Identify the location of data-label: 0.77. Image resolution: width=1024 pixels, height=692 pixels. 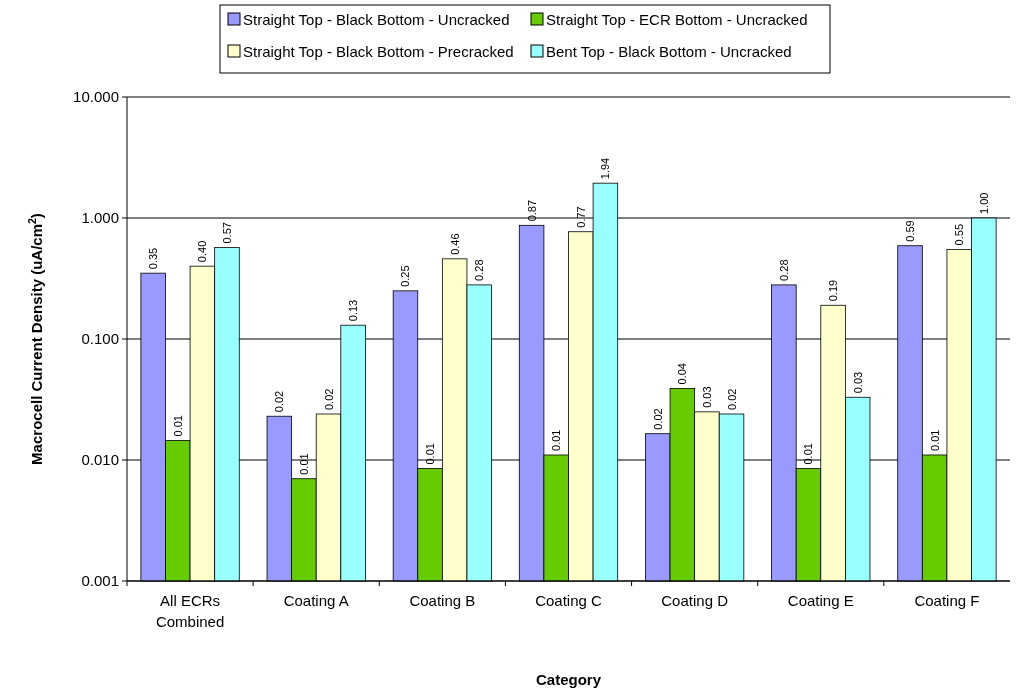
(580, 217).